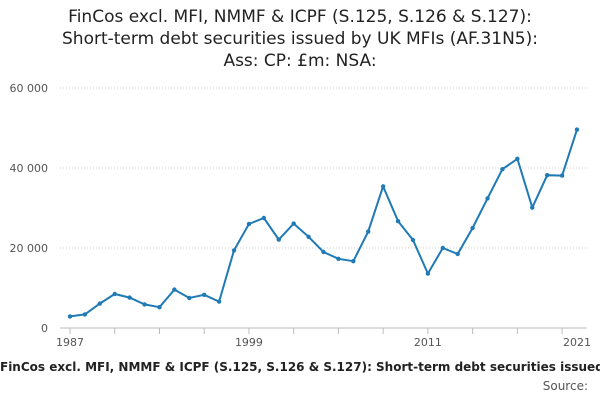  What do you see at coordinates (44, 328) in the screenshot?
I see `y-tick-label: 0` at bounding box center [44, 328].